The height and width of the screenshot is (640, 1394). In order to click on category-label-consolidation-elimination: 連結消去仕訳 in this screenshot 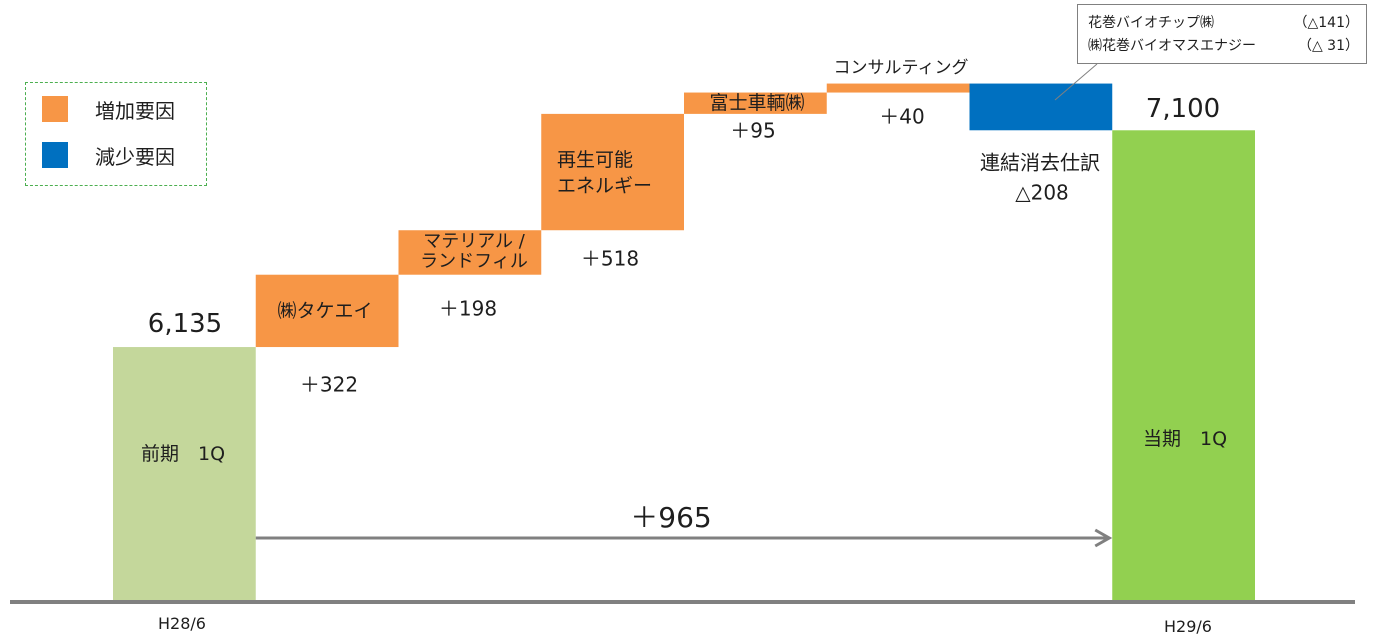, I will do `click(1040, 162)`.